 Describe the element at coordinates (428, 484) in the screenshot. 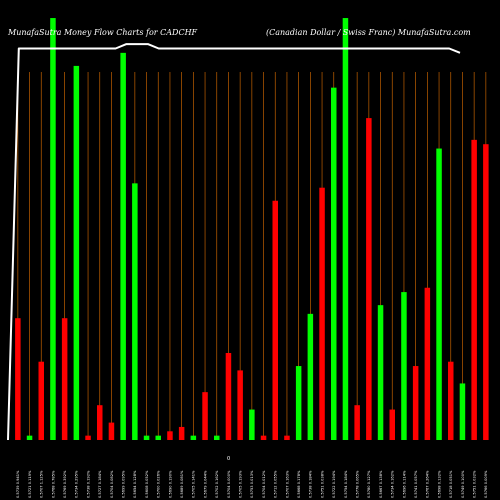

I see `tick-label: 0.5767 0.264%` at that location.